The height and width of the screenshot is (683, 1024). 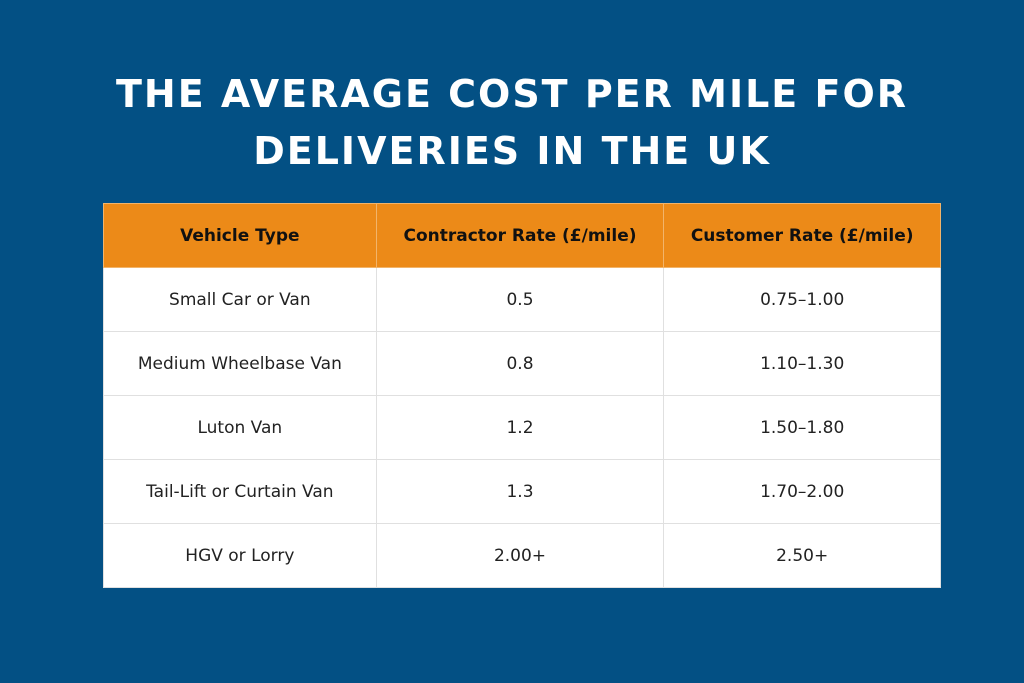 I want to click on column-header: Customer Rate (£/mile), so click(x=802, y=235).